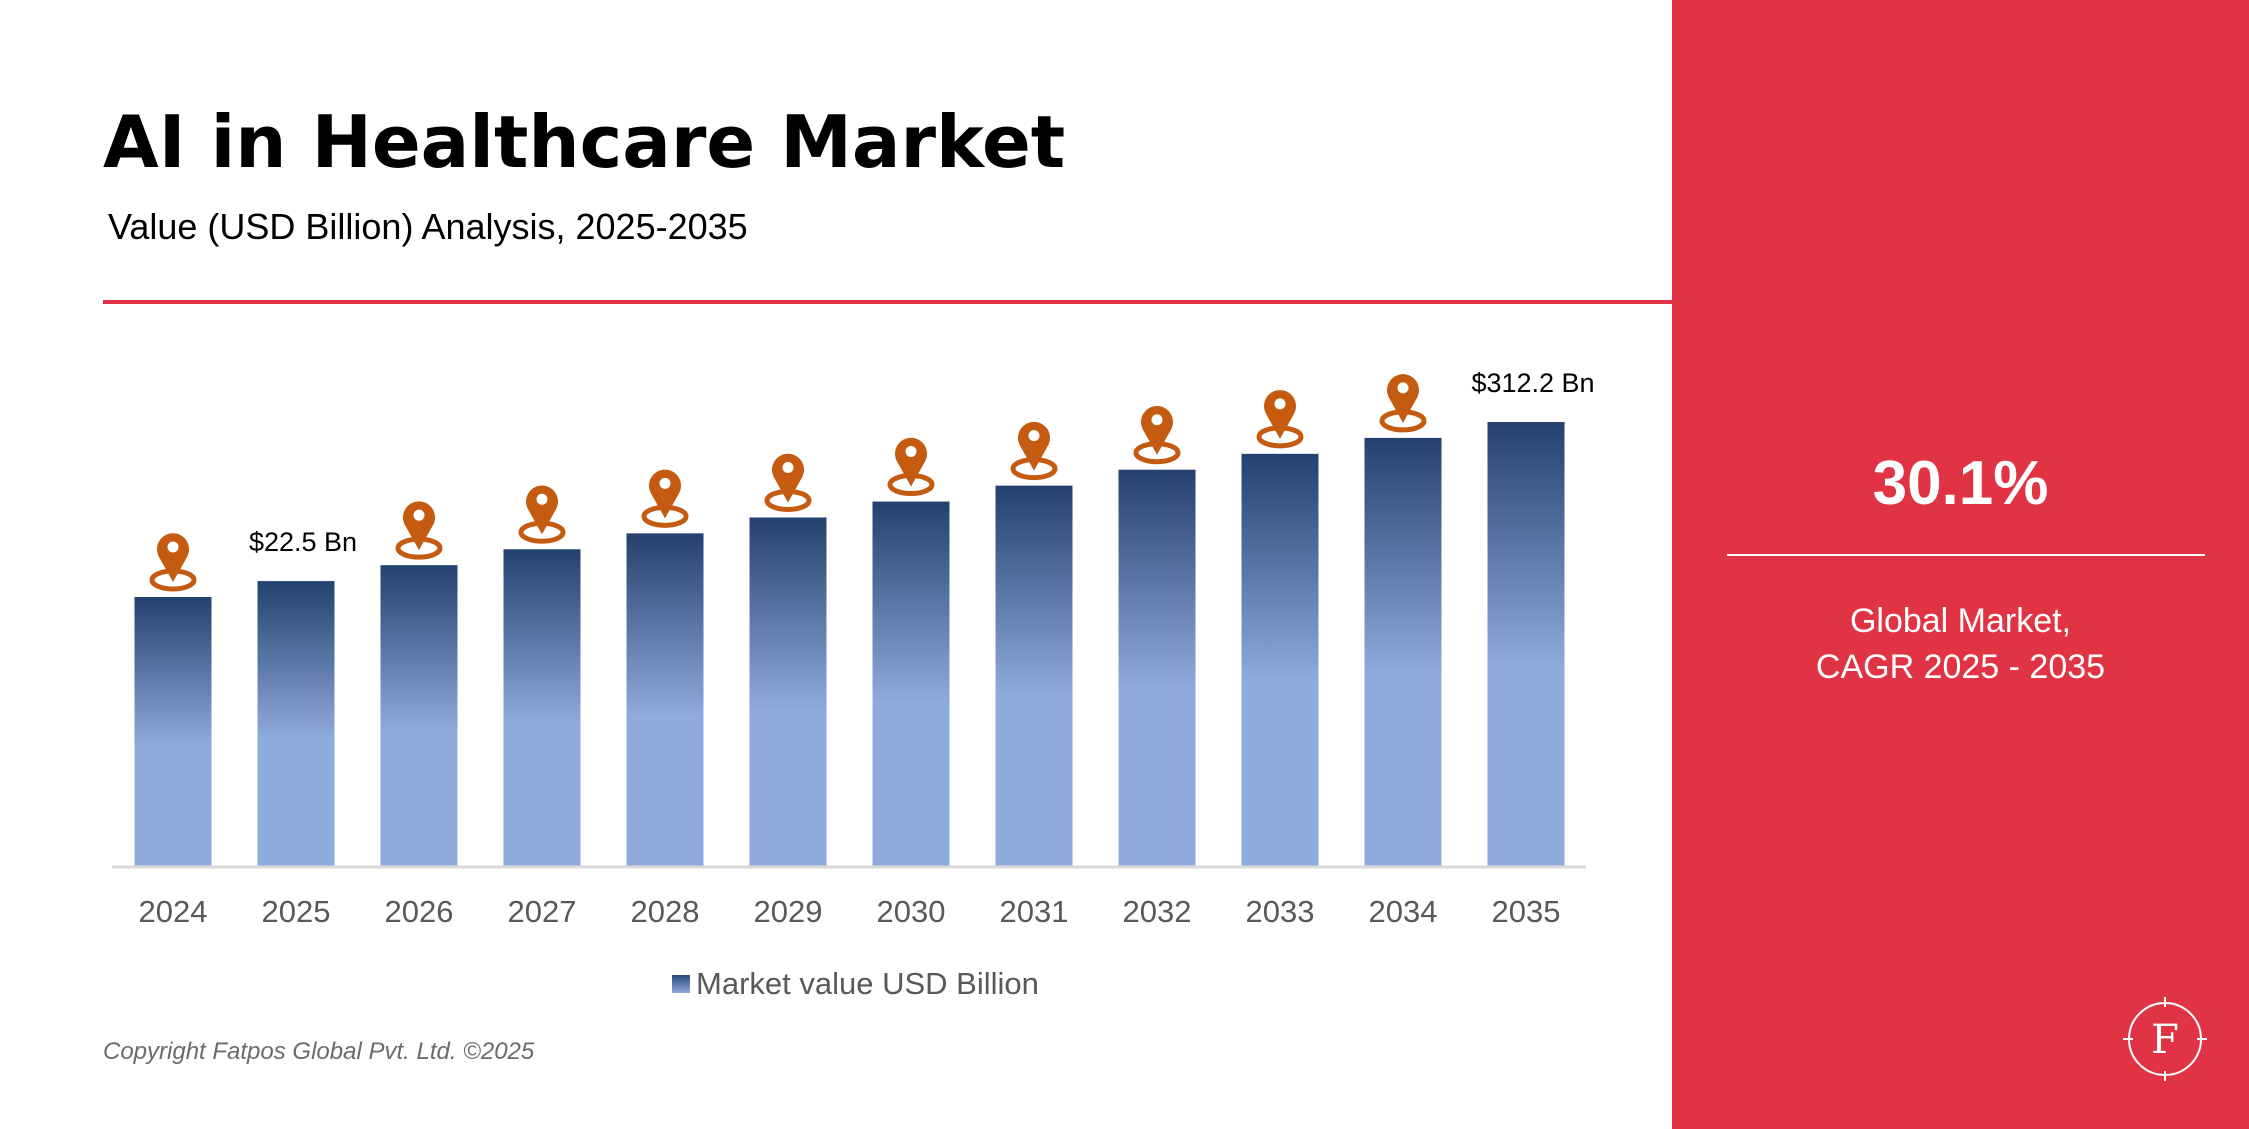  What do you see at coordinates (665, 911) in the screenshot?
I see `x-tick-label-2028: 2028` at bounding box center [665, 911].